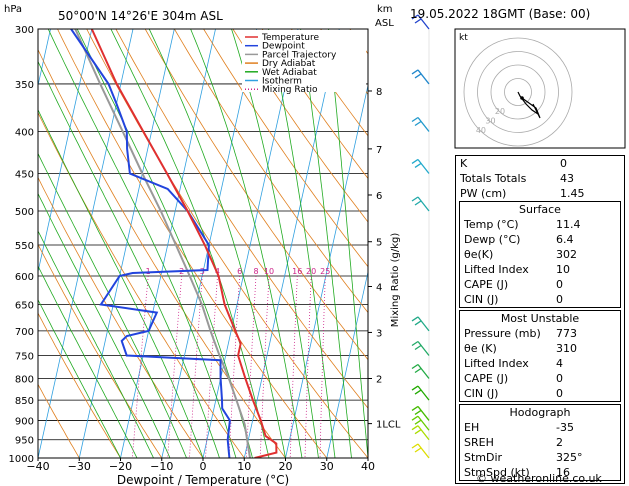  What do you see at coordinates (502, 333) in the screenshot?
I see `most-unstable-label: Pressure (mb)` at bounding box center [502, 333].